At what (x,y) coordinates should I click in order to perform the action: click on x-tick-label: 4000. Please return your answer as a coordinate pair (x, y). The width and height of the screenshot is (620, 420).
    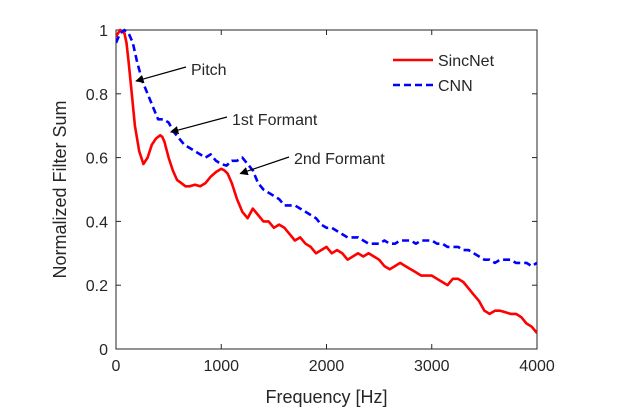
    Looking at the image, I should click on (537, 366).